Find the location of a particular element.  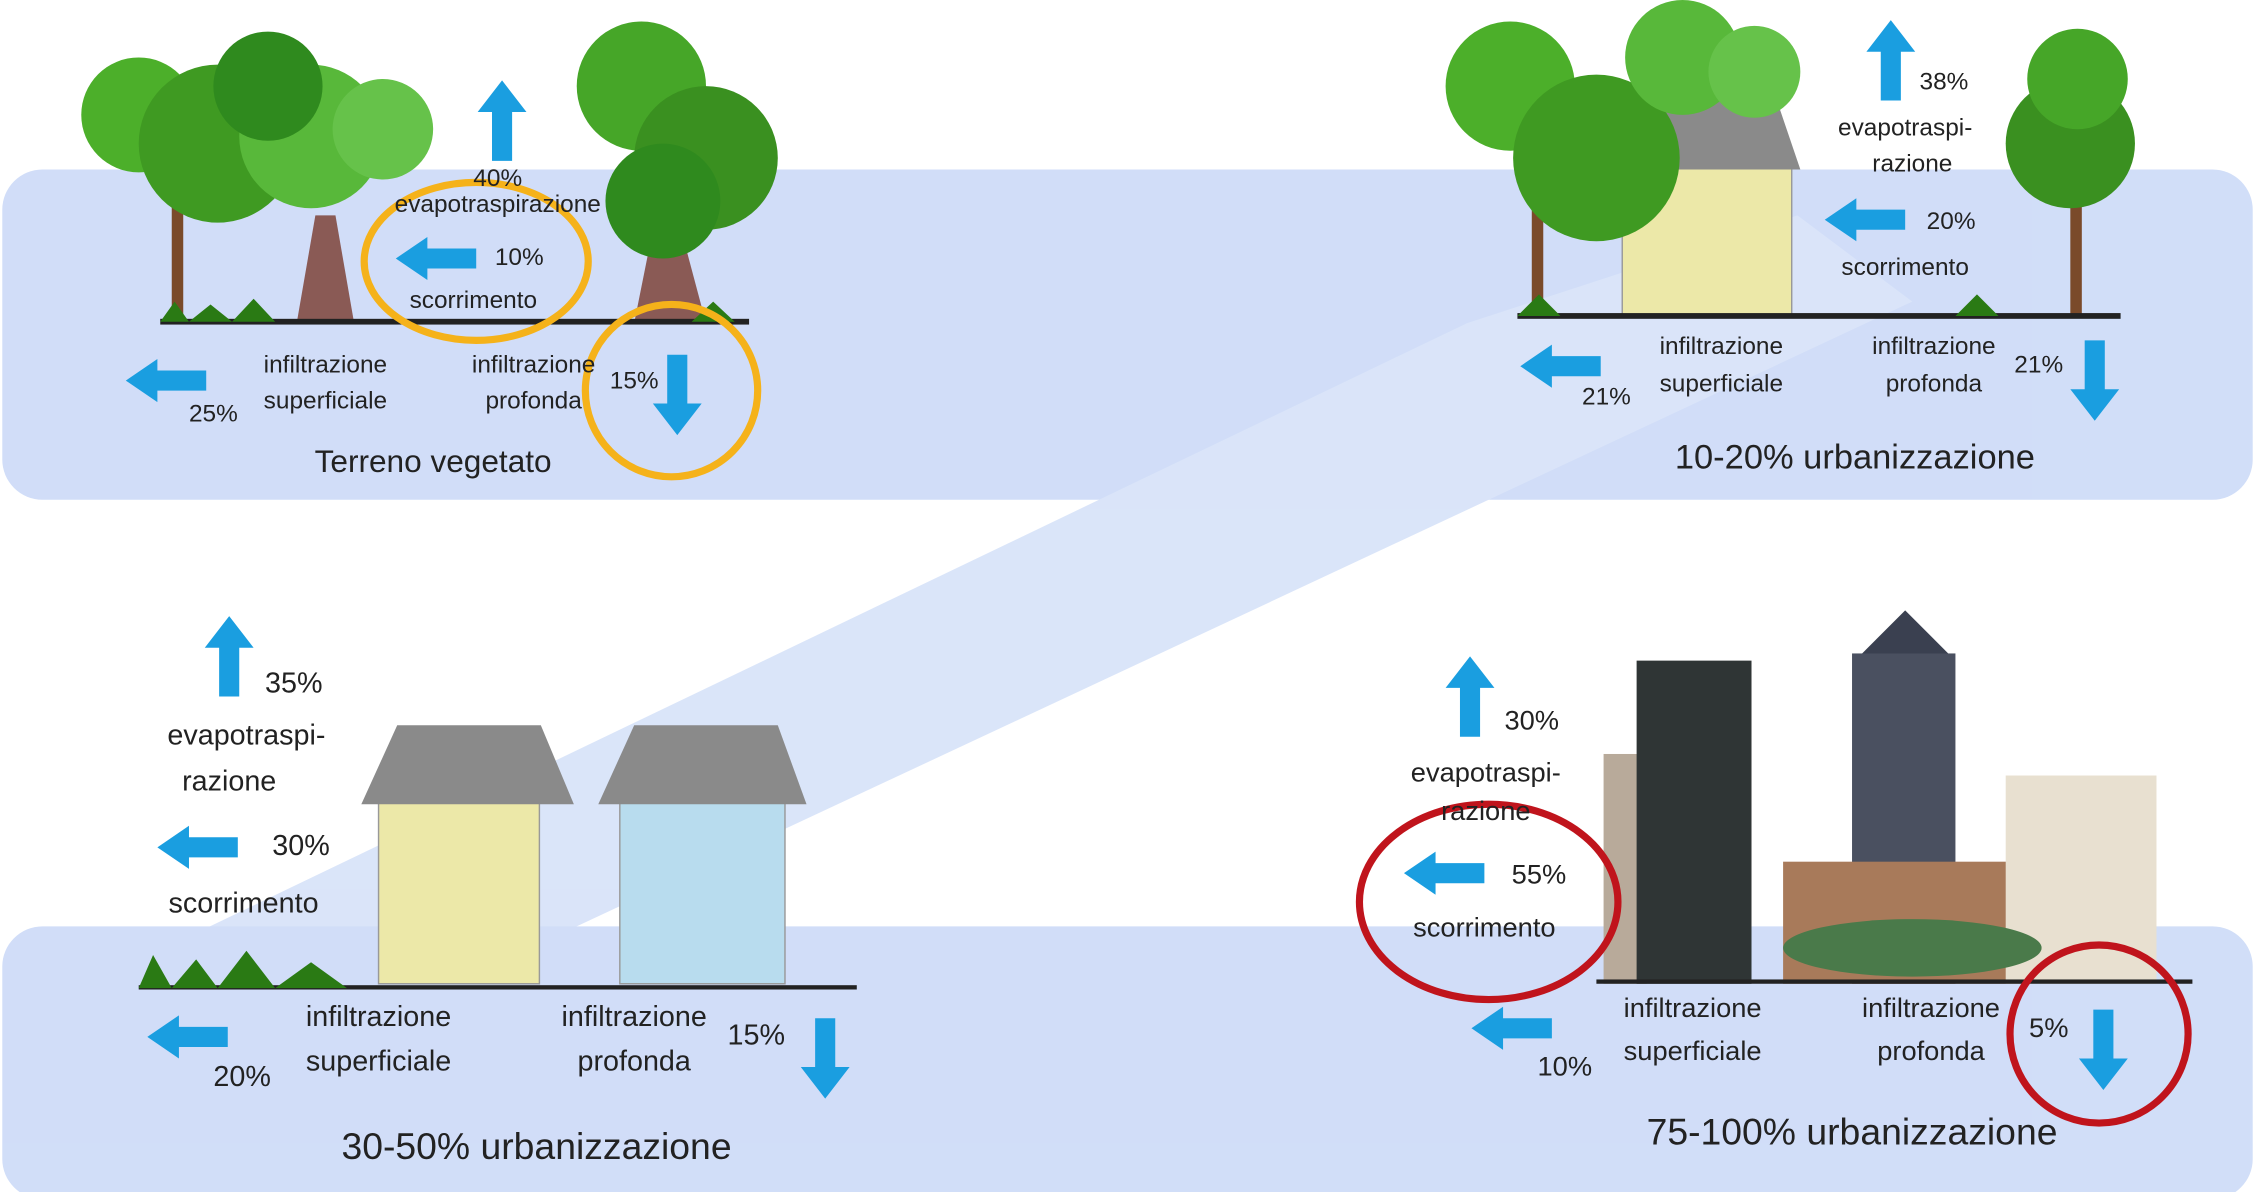

panel-title: 30-50% urbanizzazione is located at coordinates (536, 1146).